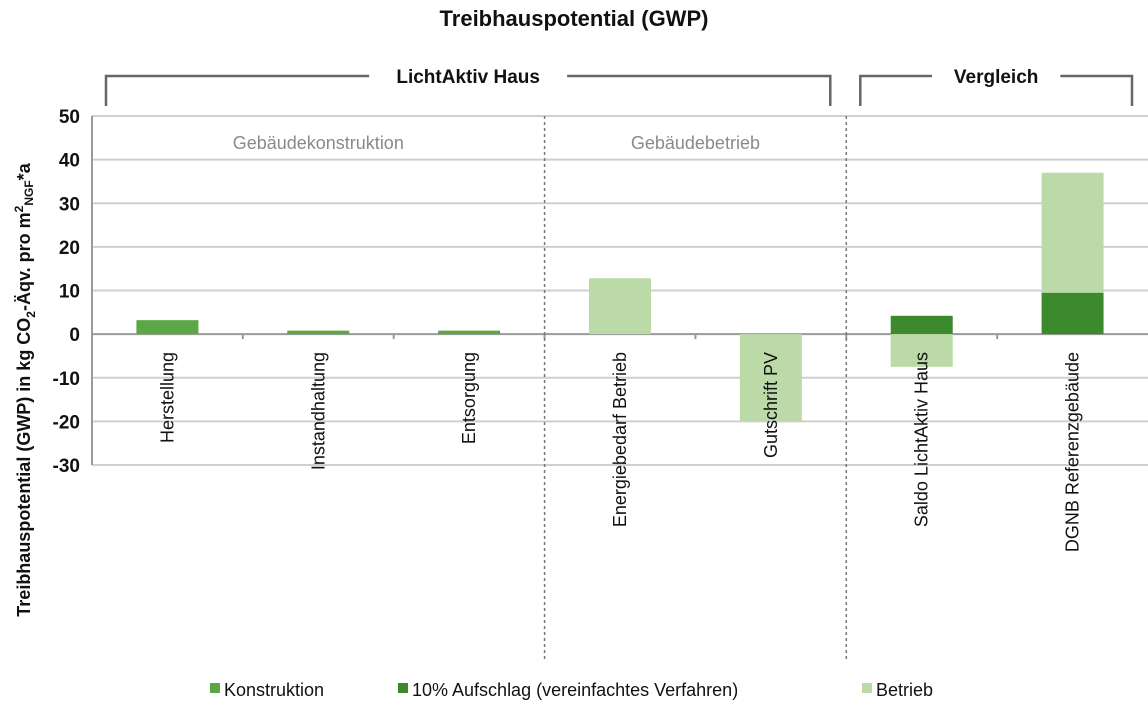  Describe the element at coordinates (922, 439) in the screenshot. I see `category-label: Saldo LichtAktiv Haus` at that location.